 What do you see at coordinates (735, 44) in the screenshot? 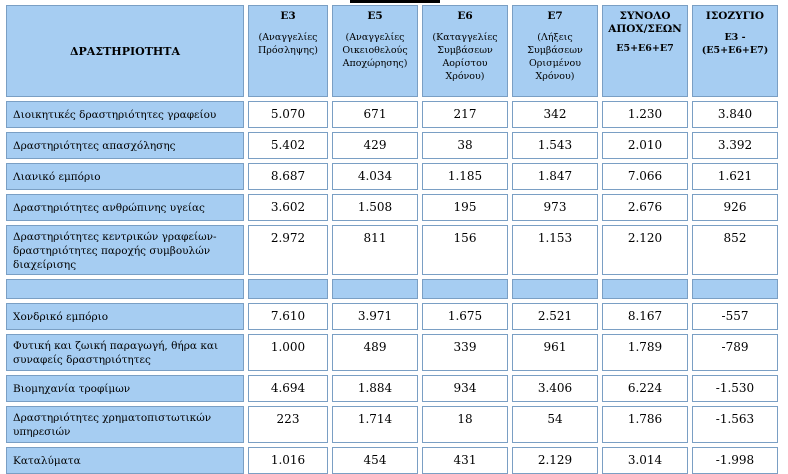
I see `header-balance-desc: Ε3 - (Ε5+Ε6+Ε7)` at bounding box center [735, 44].